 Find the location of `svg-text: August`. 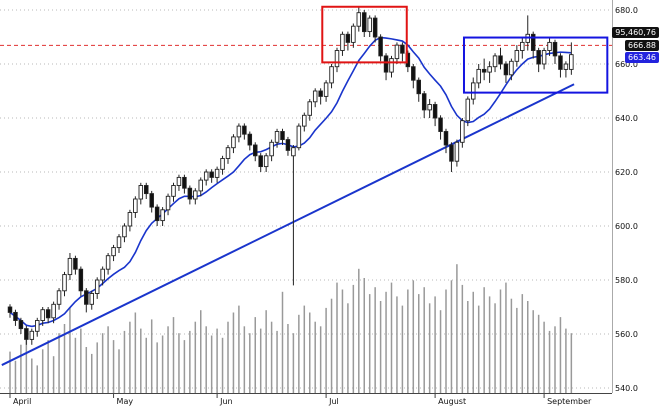

svg-text: August is located at coordinates (452, 401).